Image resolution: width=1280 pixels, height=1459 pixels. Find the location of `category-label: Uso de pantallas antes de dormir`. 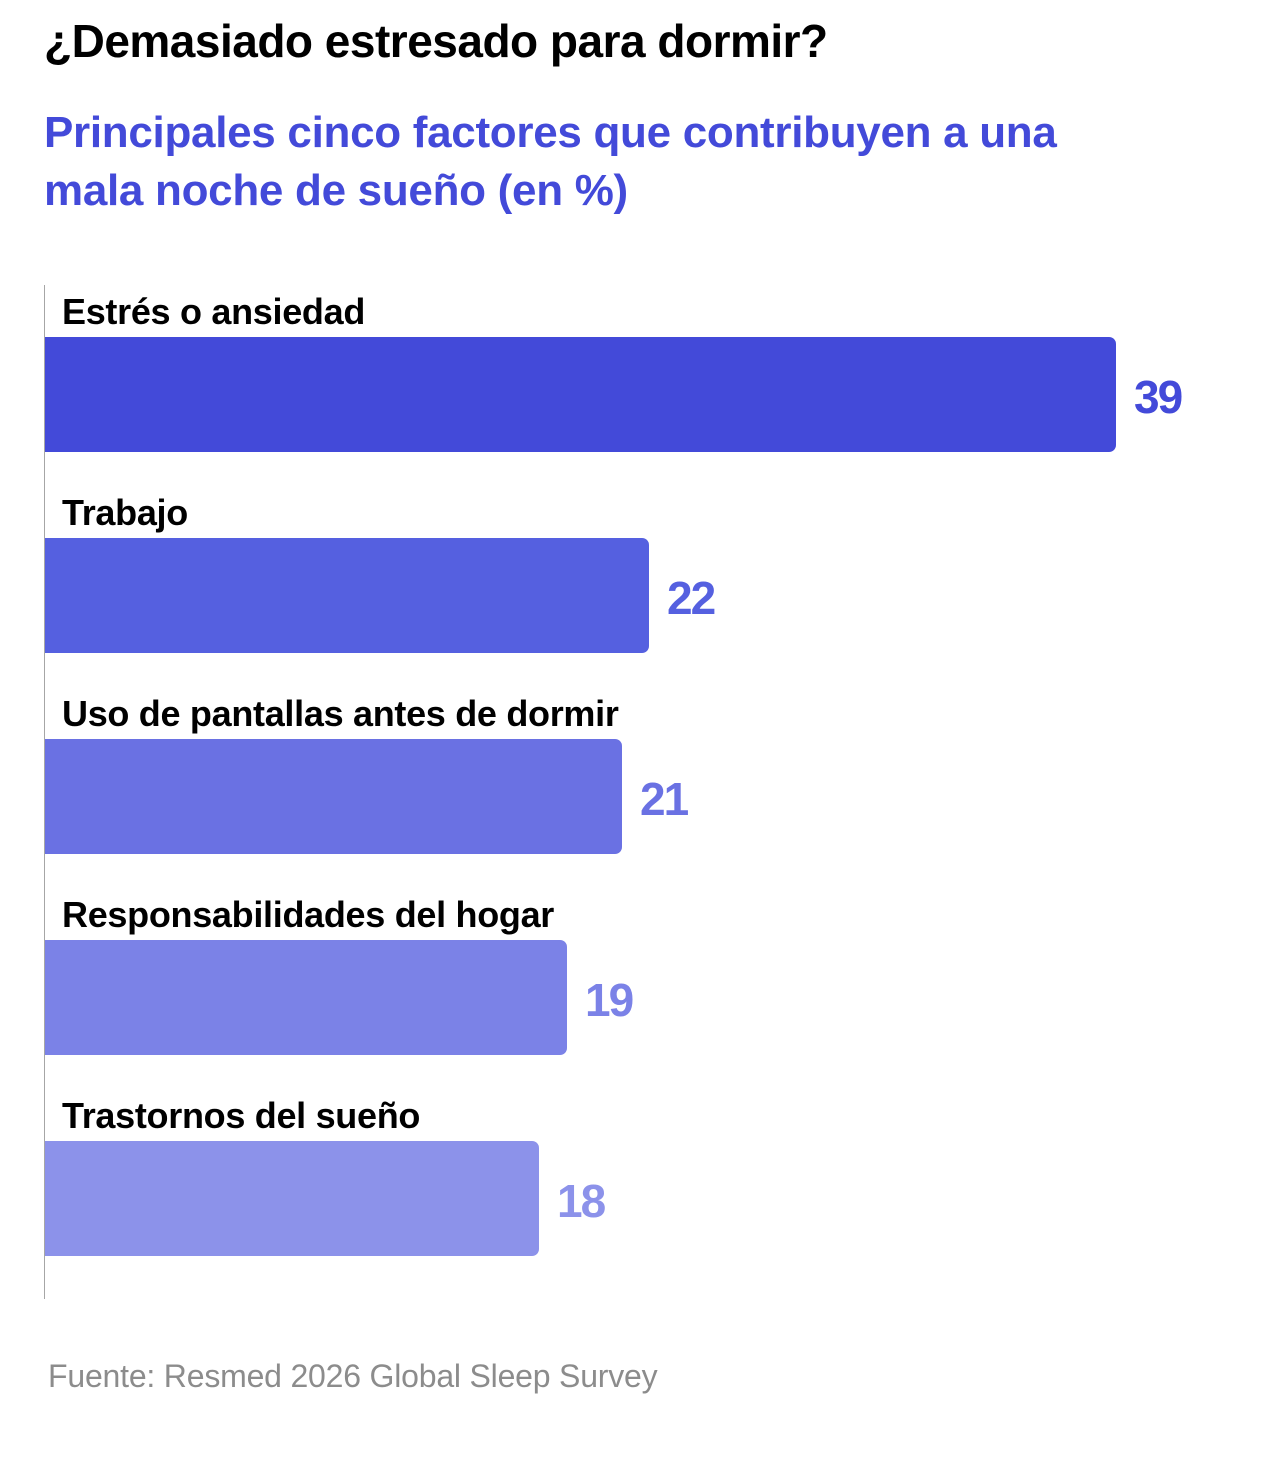

category-label: Uso de pantallas antes de dormir is located at coordinates (340, 713).